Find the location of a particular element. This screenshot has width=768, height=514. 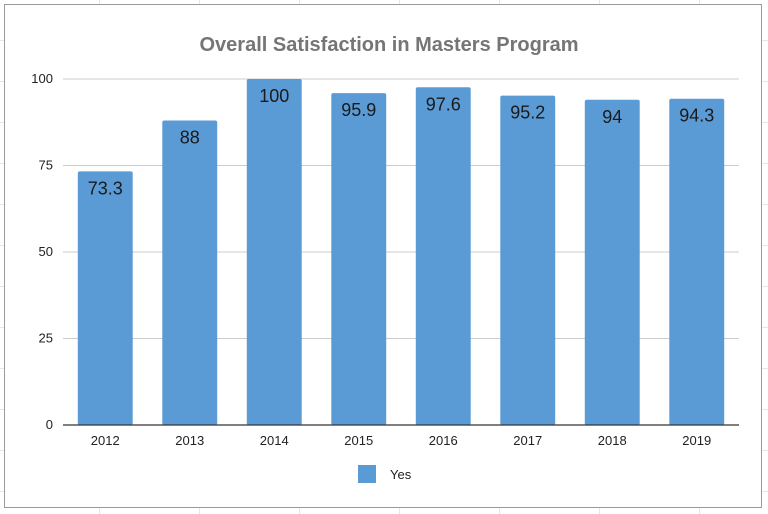

legend: Yes is located at coordinates (385, 474).